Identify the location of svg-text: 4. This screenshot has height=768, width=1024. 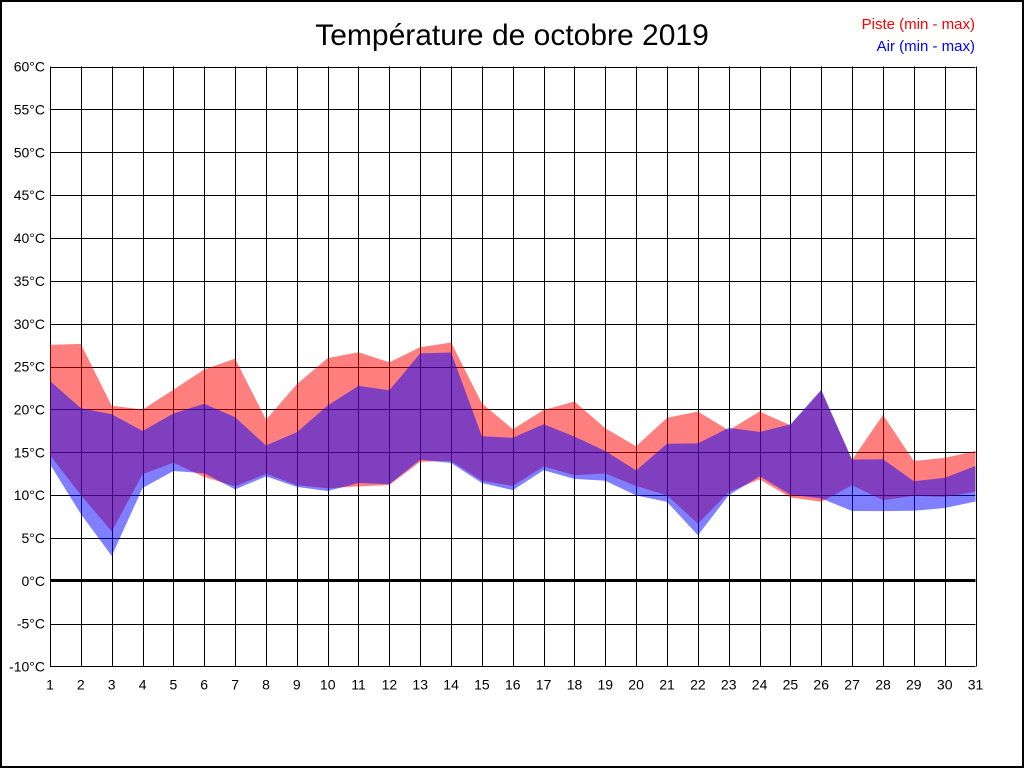
(143, 685).